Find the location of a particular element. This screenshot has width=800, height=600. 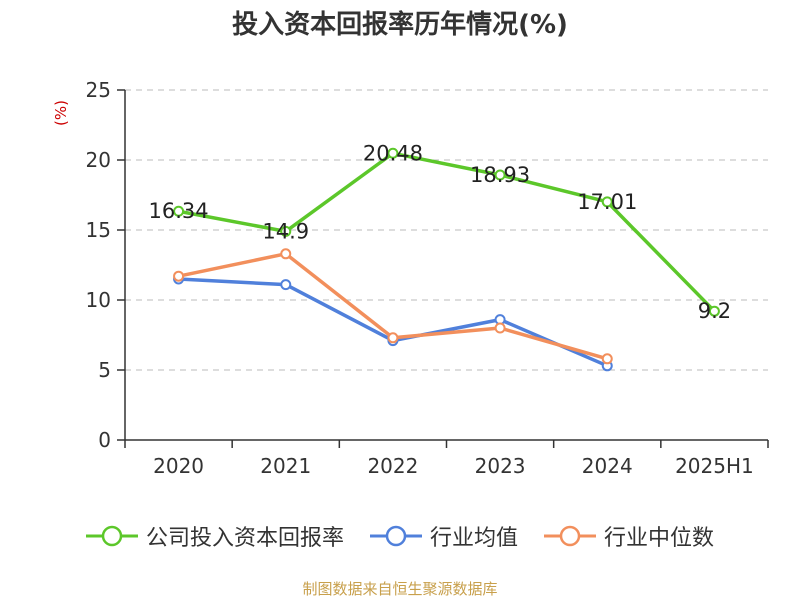

series-0-point-2023 is located at coordinates (500, 175).